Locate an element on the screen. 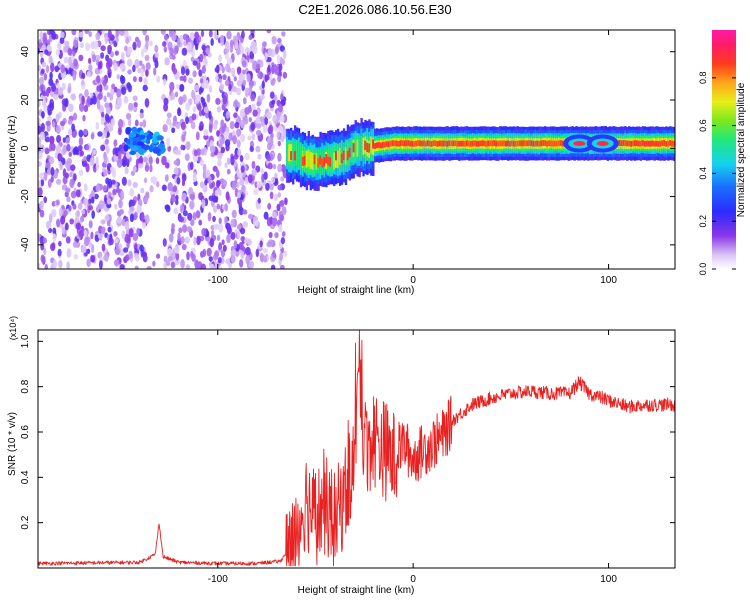 This screenshot has height=600, width=750. snr-y-label: SNR (10 * v/v) is located at coordinates (12, 444).